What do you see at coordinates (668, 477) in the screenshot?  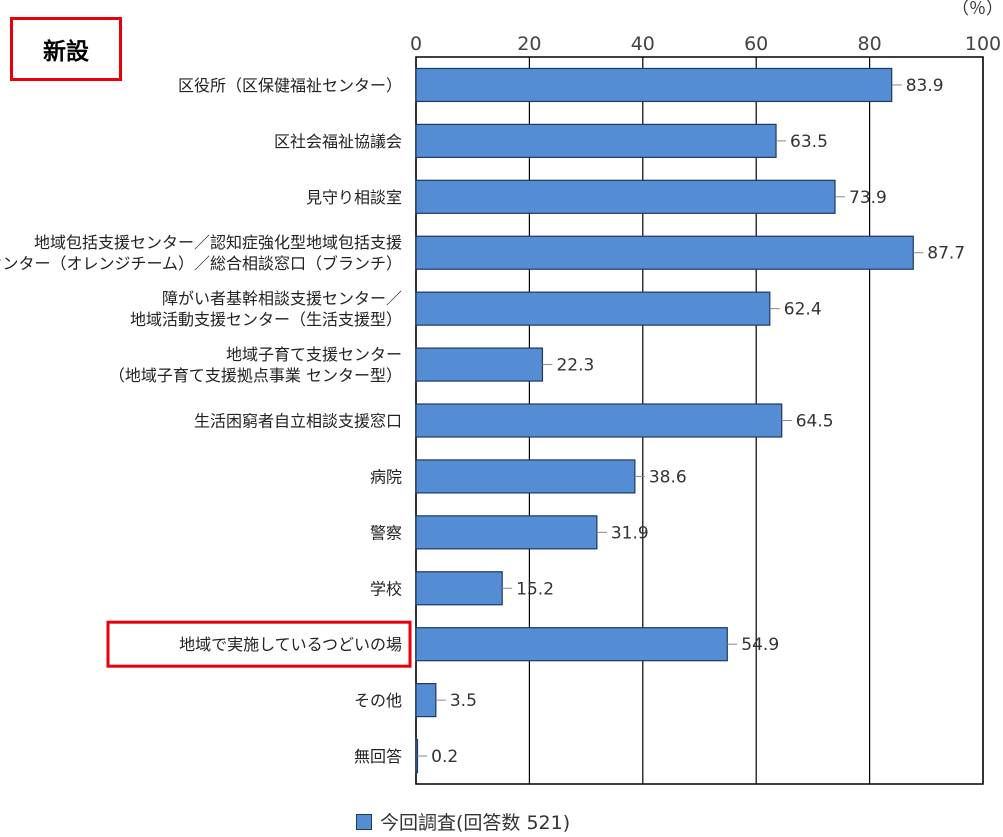 I see `value-label: 38.6` at bounding box center [668, 477].